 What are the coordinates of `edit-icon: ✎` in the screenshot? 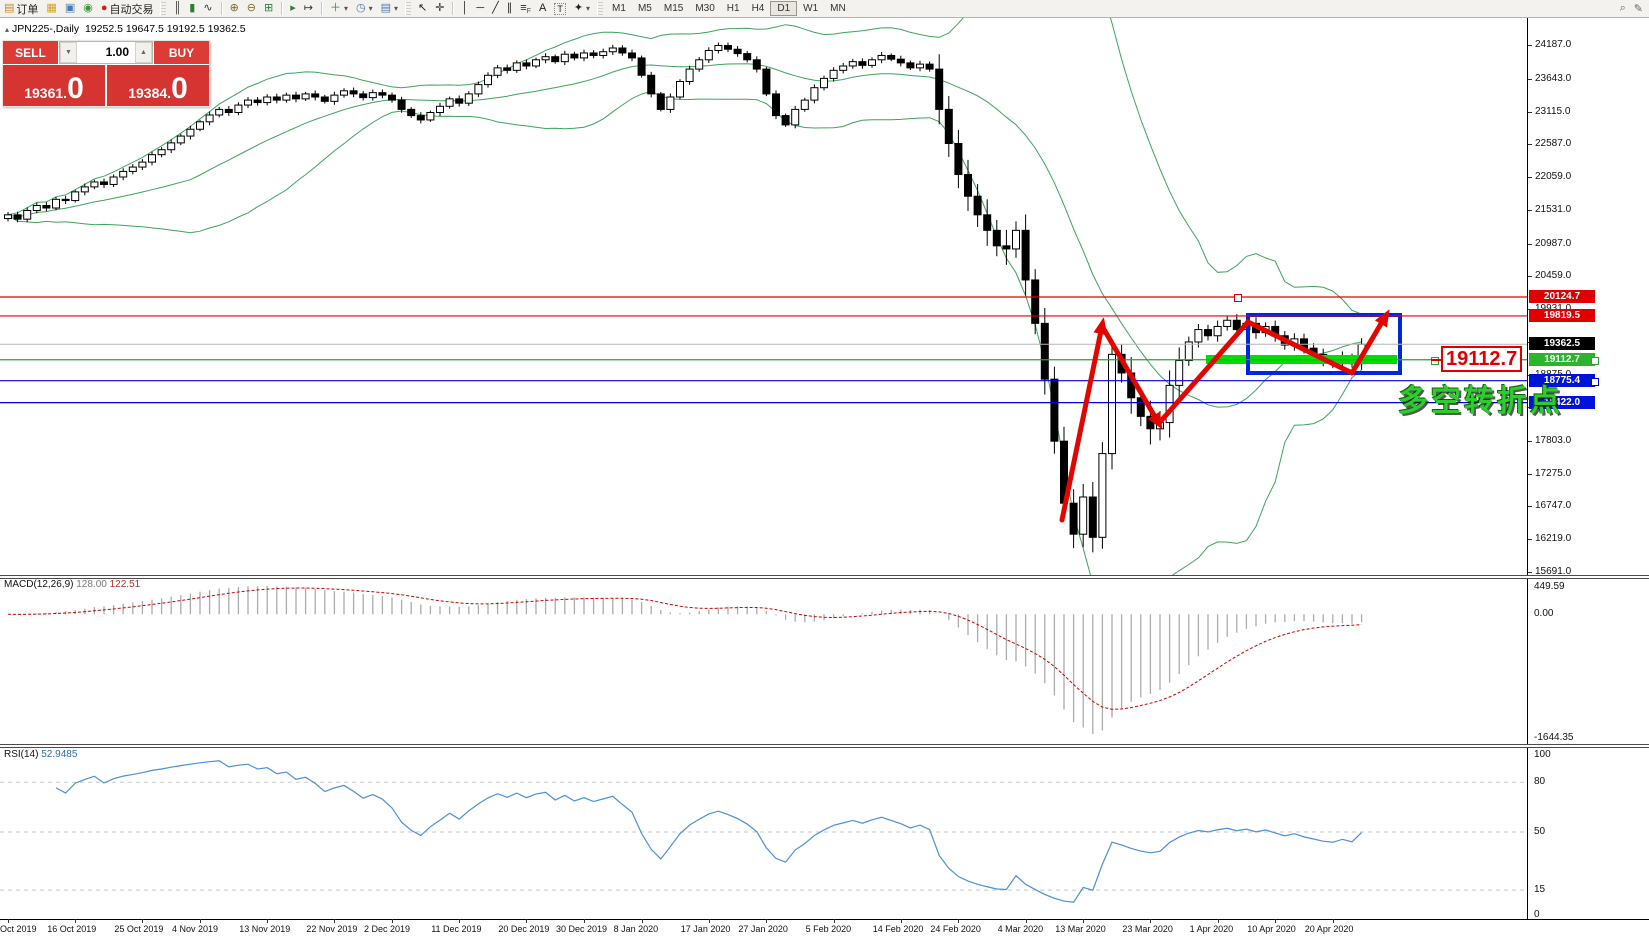 It's located at (1638, 9).